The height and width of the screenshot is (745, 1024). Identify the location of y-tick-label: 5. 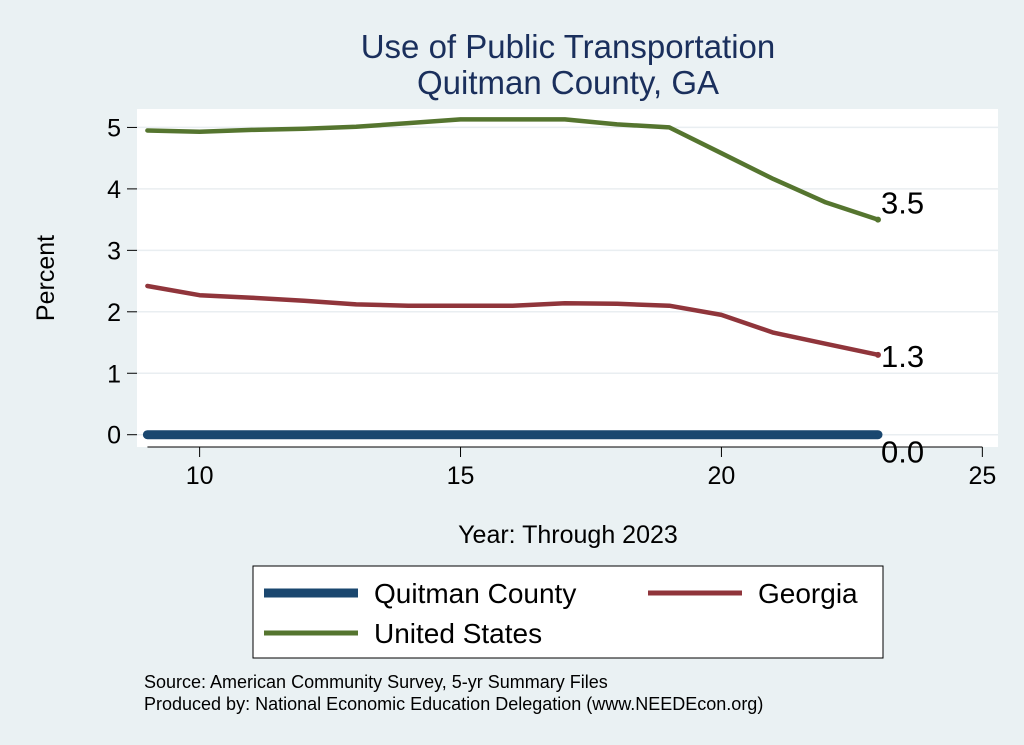
(114, 128).